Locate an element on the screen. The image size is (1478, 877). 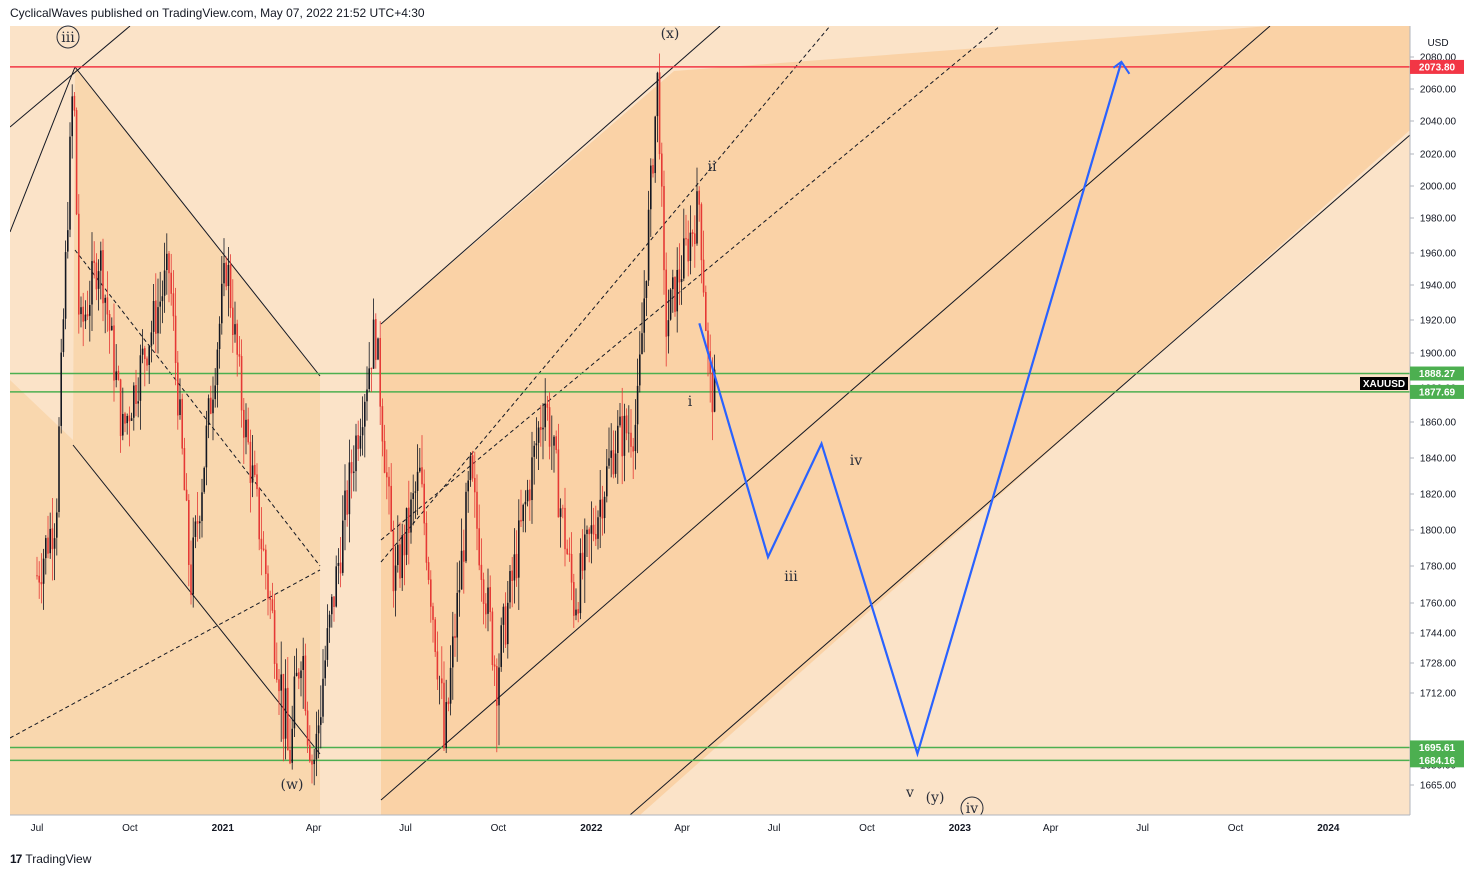
time-tick-label: 2022 is located at coordinates (591, 828).